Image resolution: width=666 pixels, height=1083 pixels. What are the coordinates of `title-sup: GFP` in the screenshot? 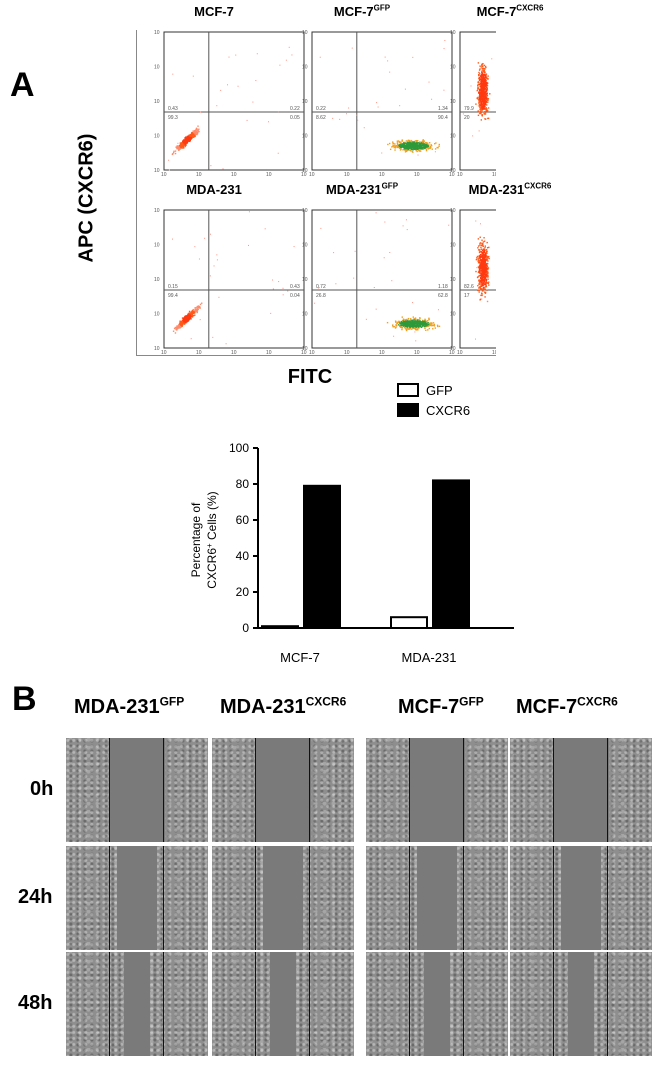 It's located at (382, 8).